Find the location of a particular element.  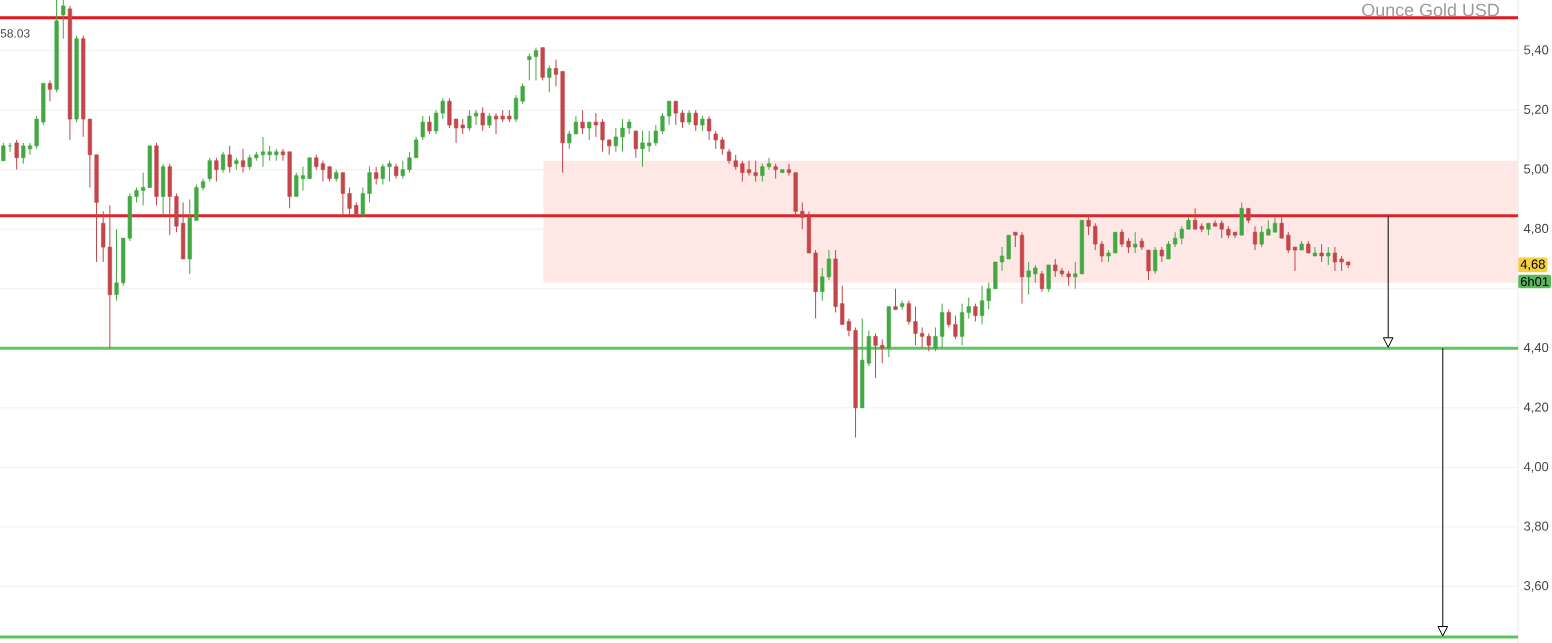

annotation: 58.03 is located at coordinates (15, 33).